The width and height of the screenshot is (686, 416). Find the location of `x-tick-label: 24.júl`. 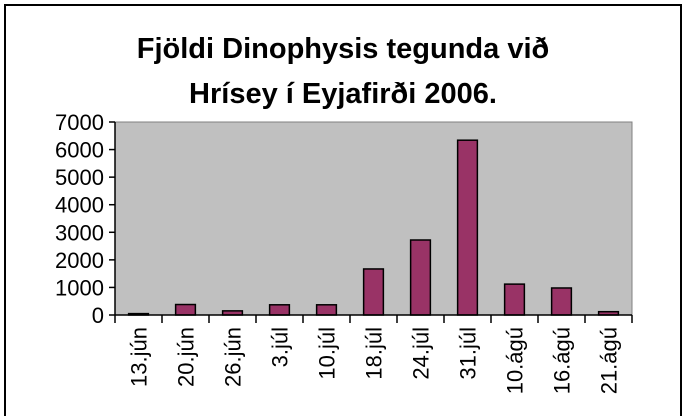

x-tick-label: 24.júl is located at coordinates (421, 353).